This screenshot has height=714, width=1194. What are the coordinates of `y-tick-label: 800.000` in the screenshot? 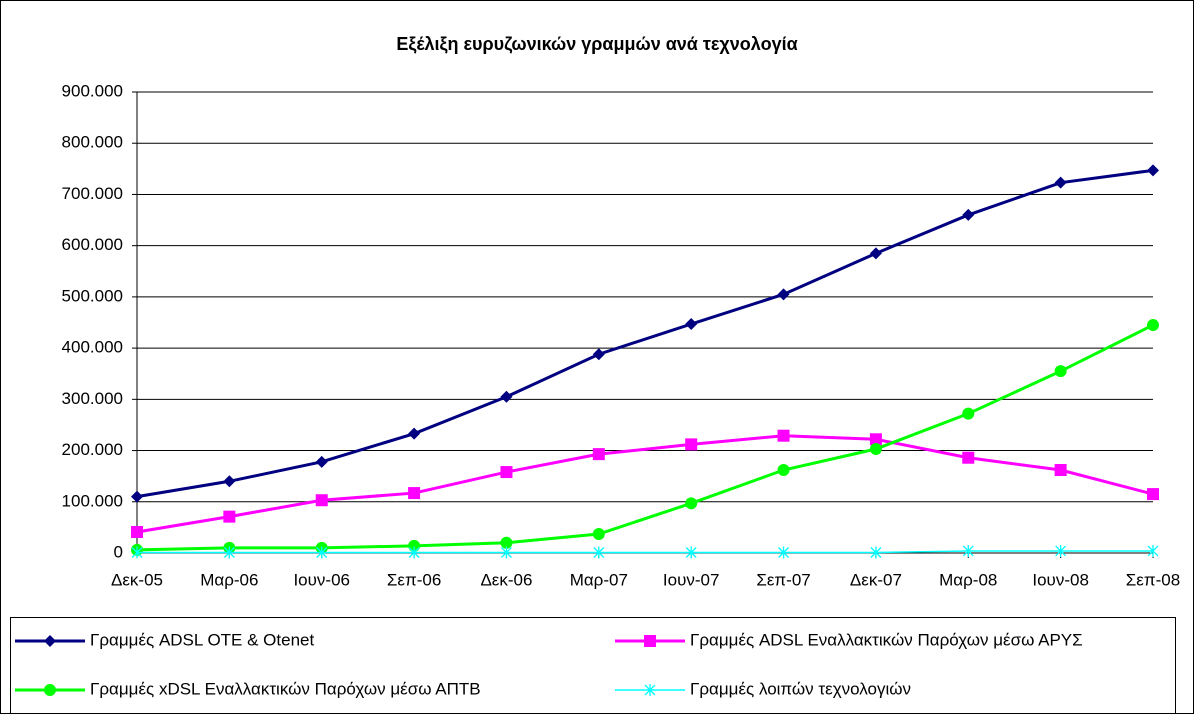 It's located at (92, 142).